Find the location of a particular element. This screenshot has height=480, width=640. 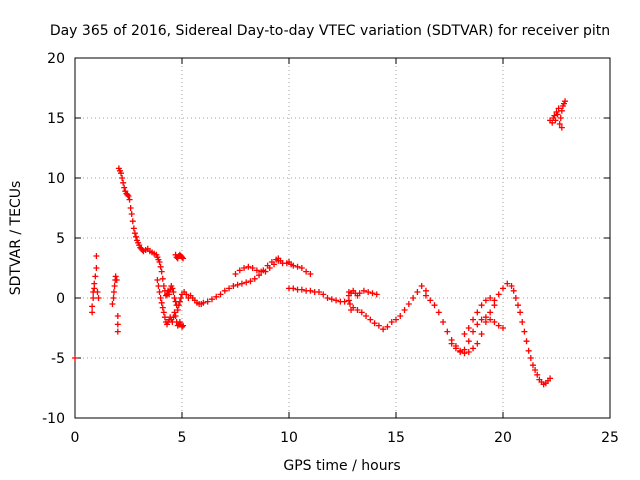

x-tick-label: 20 is located at coordinates (503, 438).